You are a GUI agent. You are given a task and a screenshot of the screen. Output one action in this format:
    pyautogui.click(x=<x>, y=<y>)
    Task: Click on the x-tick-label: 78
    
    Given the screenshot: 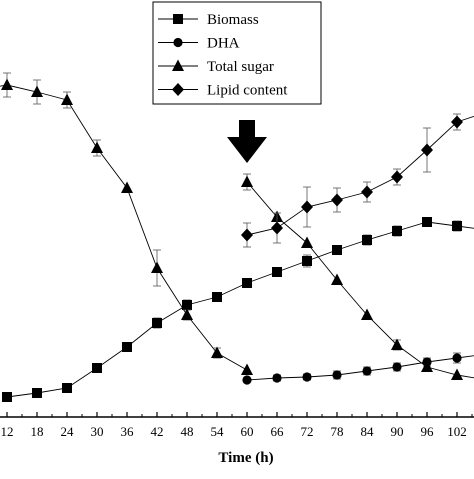 What is the action you would take?
    pyautogui.click(x=337, y=431)
    